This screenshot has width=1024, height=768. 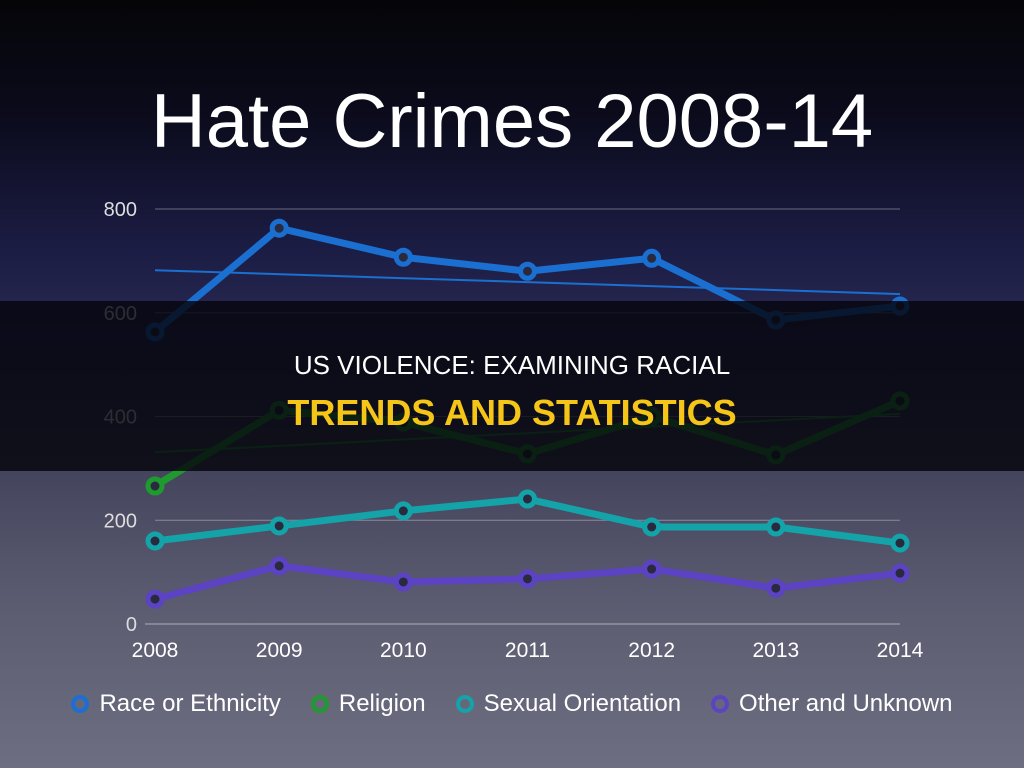 I want to click on legend-label: Race or Ethnicity, so click(x=190, y=703).